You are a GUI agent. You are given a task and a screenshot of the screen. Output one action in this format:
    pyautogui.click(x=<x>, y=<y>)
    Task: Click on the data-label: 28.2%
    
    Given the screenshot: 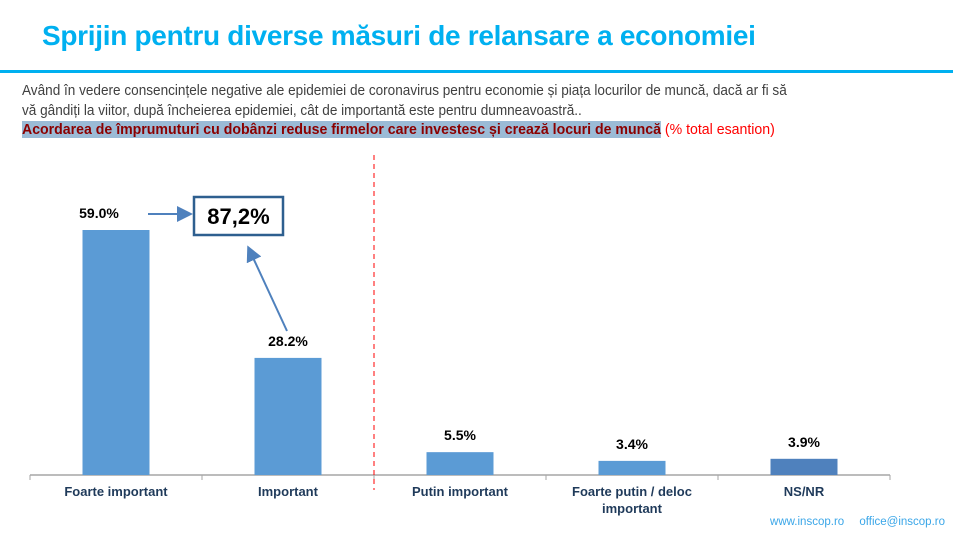 What is the action you would take?
    pyautogui.click(x=288, y=341)
    